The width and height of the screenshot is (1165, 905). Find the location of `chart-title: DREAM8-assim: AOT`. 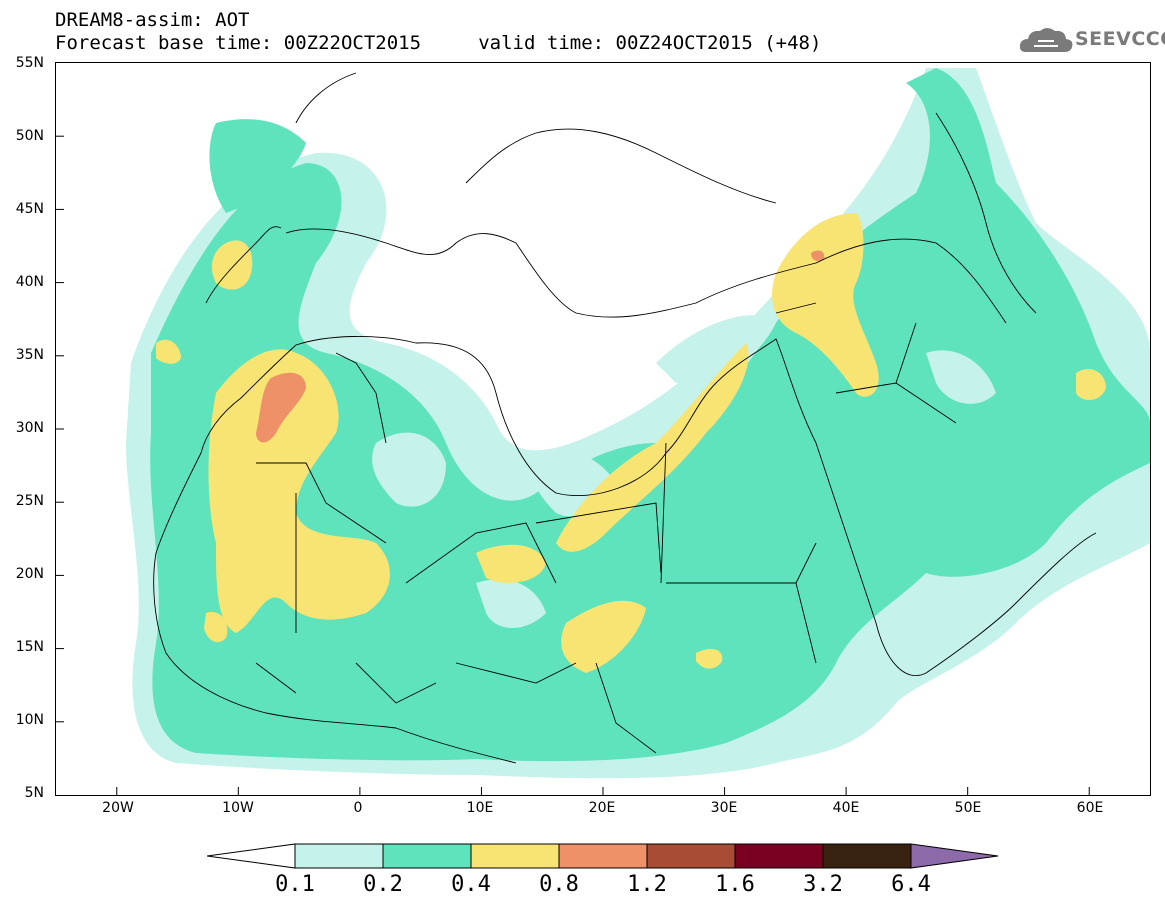

chart-title: DREAM8-assim: AOT is located at coordinates (152, 20).